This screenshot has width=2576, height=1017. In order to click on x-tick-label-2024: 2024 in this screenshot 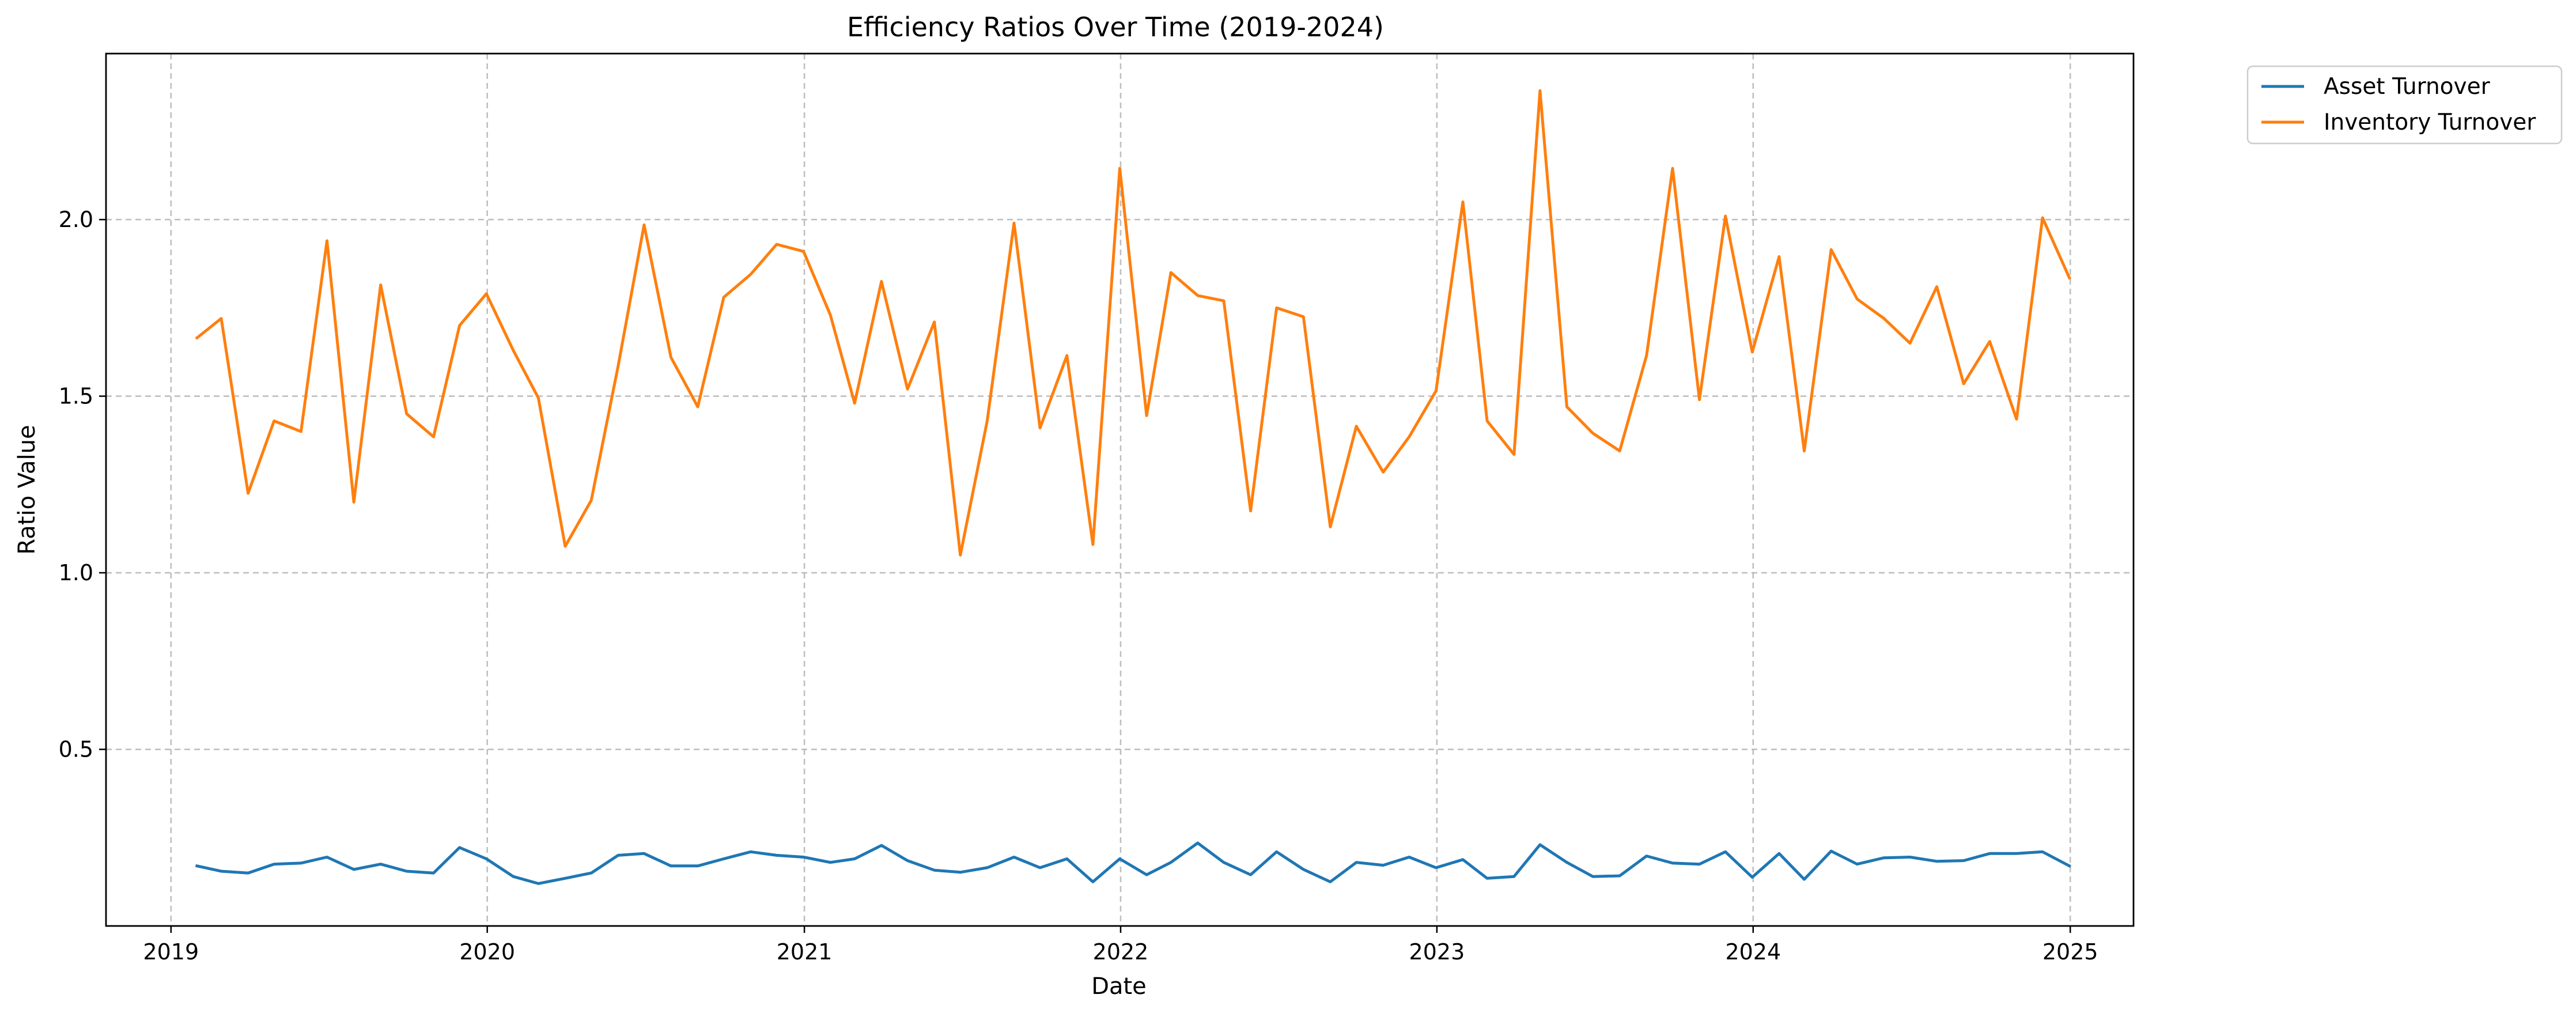, I will do `click(1753, 952)`.